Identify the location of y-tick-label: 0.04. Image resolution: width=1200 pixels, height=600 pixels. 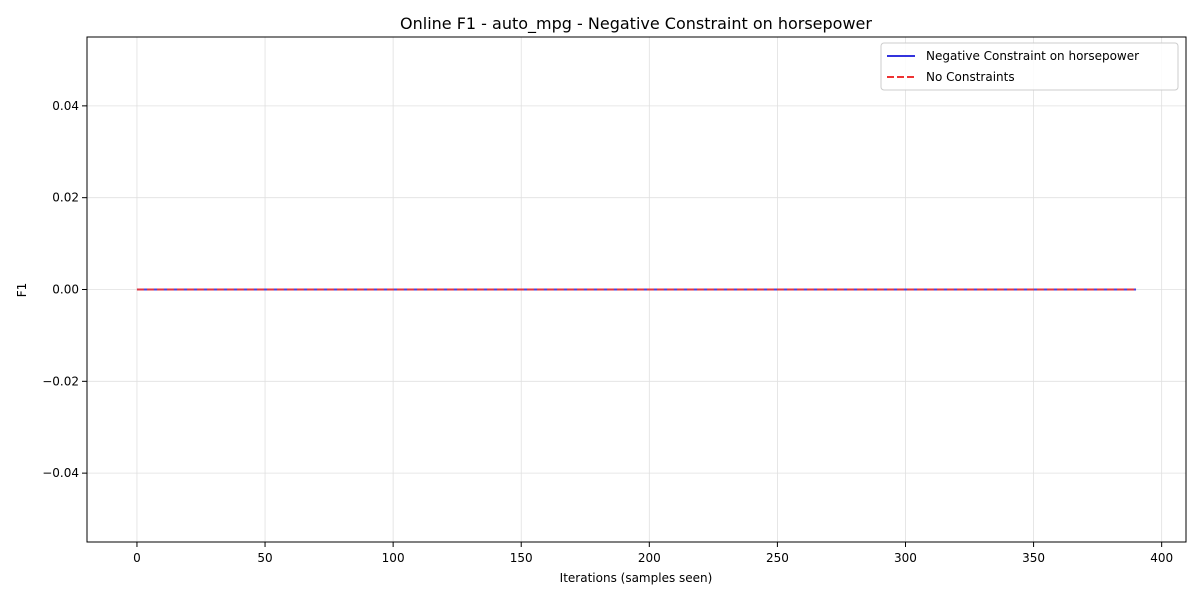
(65, 106).